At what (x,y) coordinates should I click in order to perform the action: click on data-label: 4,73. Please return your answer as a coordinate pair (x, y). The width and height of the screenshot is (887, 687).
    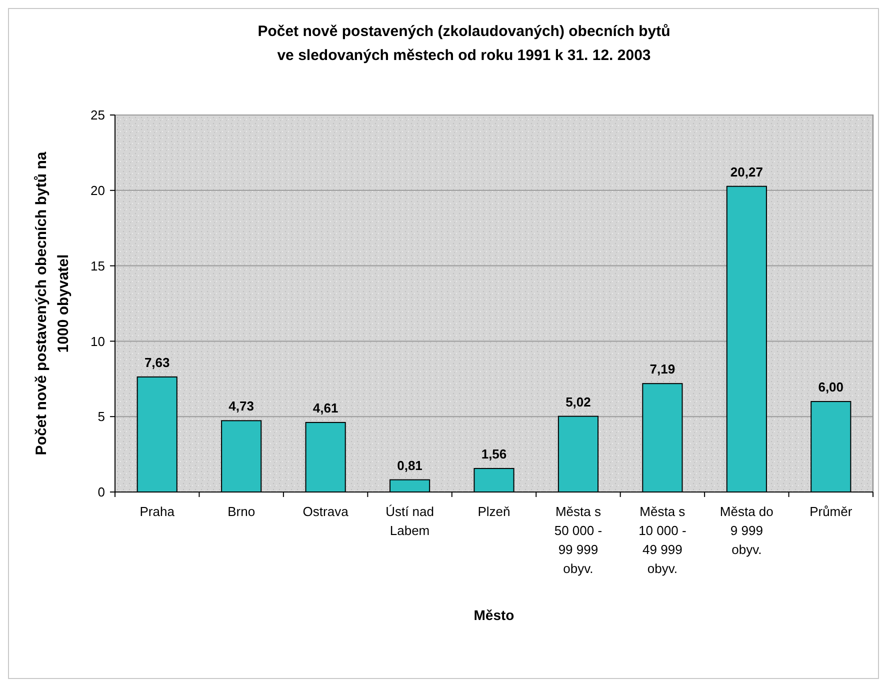
    Looking at the image, I should click on (241, 406).